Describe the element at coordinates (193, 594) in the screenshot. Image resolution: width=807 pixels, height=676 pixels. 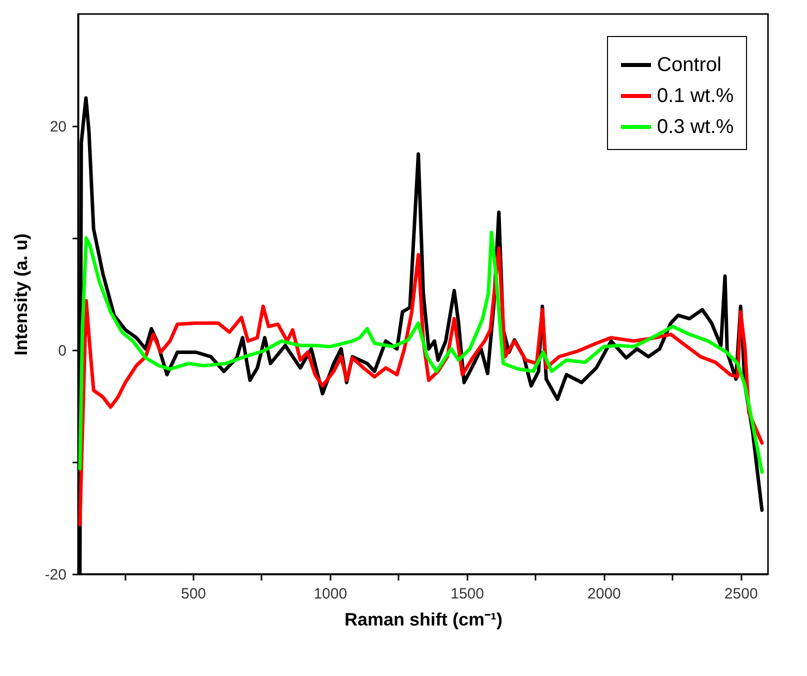
I see `x-tick-label: 500` at that location.